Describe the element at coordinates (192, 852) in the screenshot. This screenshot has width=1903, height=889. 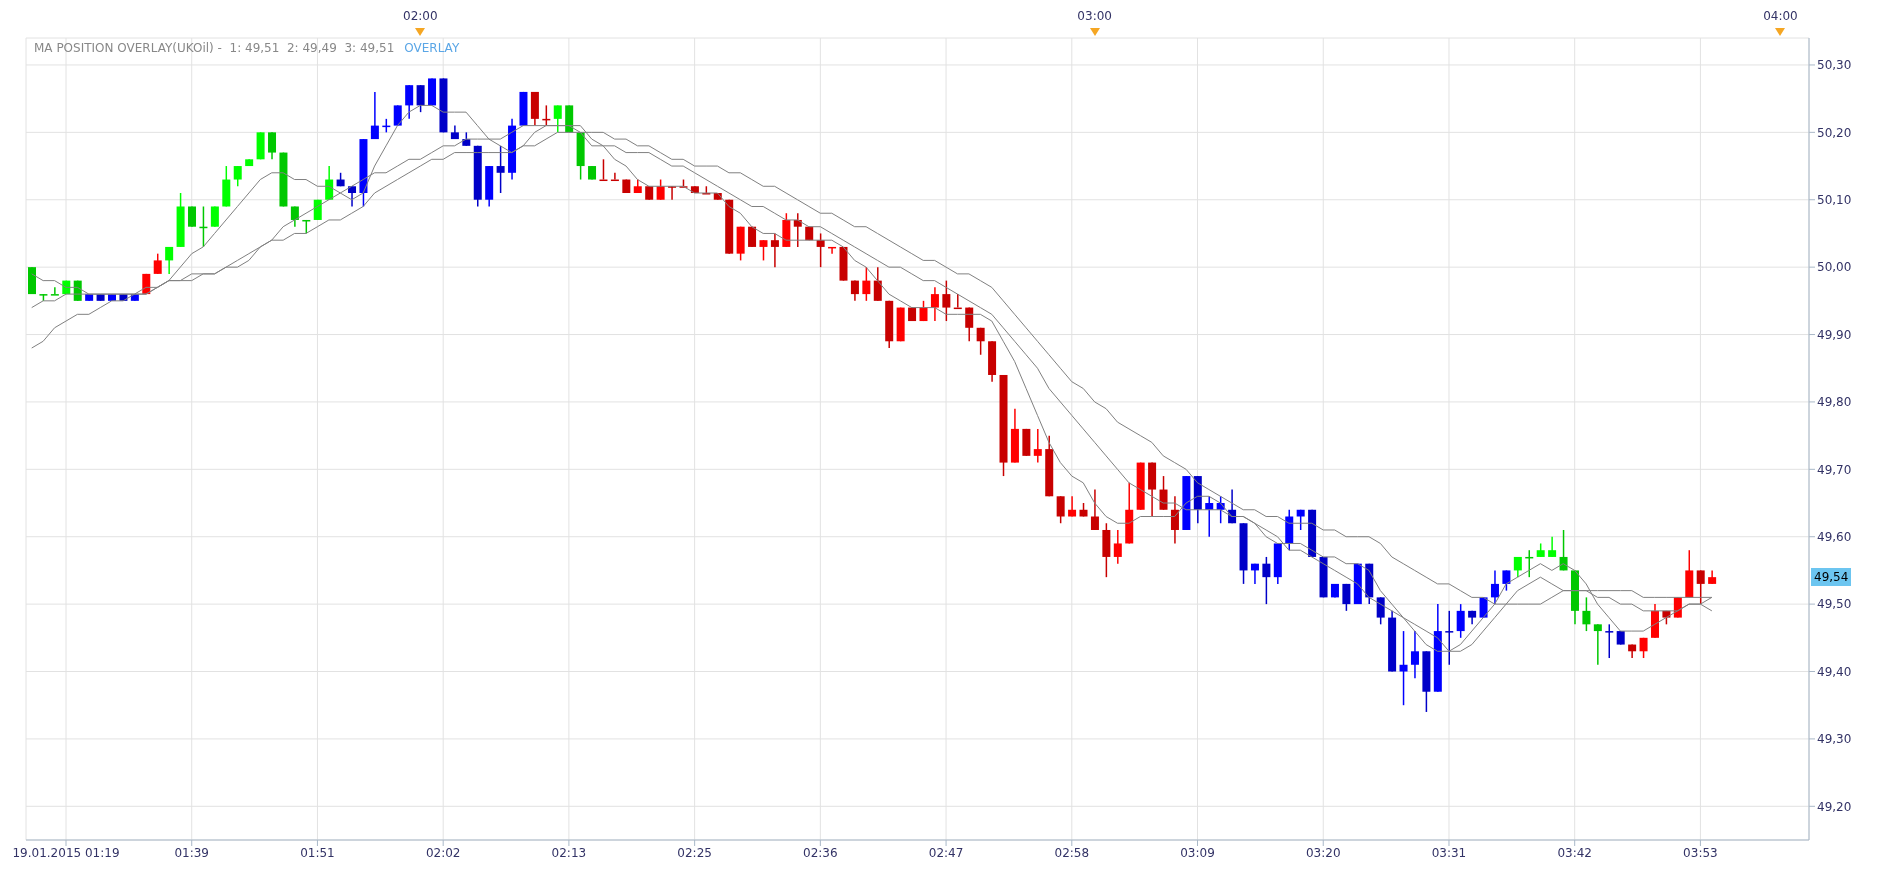
I see `x-tick-label: 01:39` at that location.